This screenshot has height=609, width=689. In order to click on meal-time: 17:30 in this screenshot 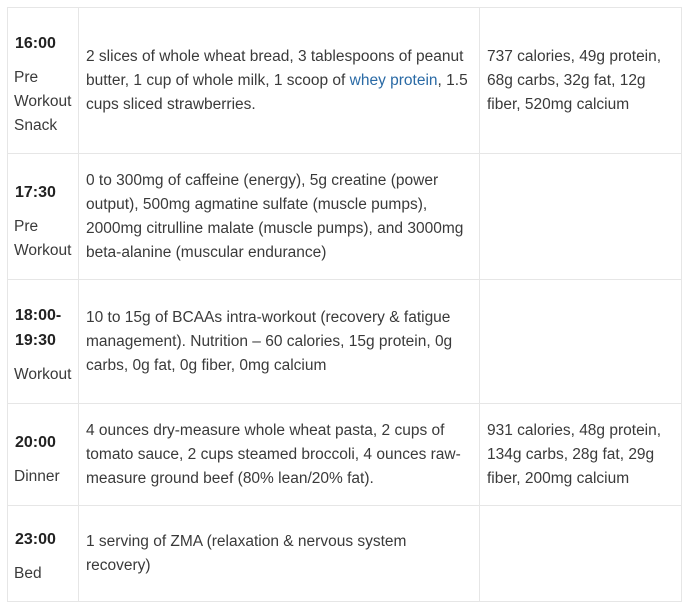, I will do `click(35, 192)`.